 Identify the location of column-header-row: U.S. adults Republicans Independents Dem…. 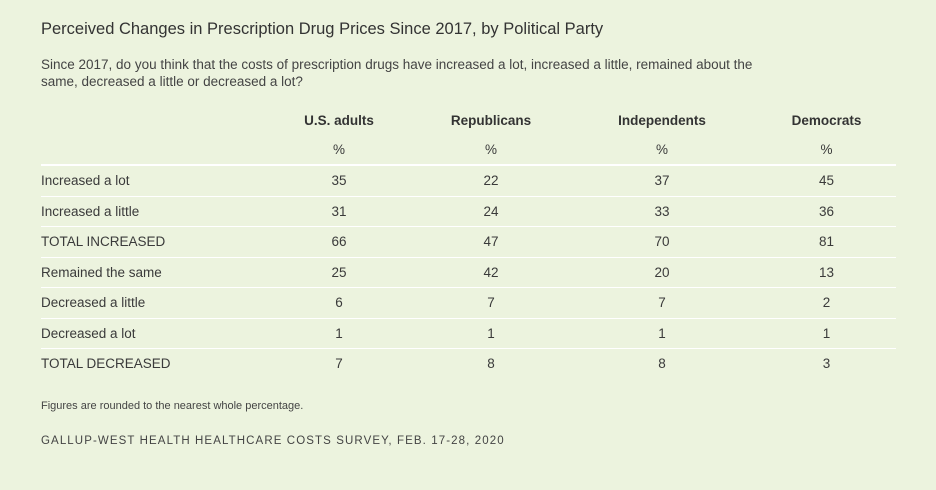
(468, 120).